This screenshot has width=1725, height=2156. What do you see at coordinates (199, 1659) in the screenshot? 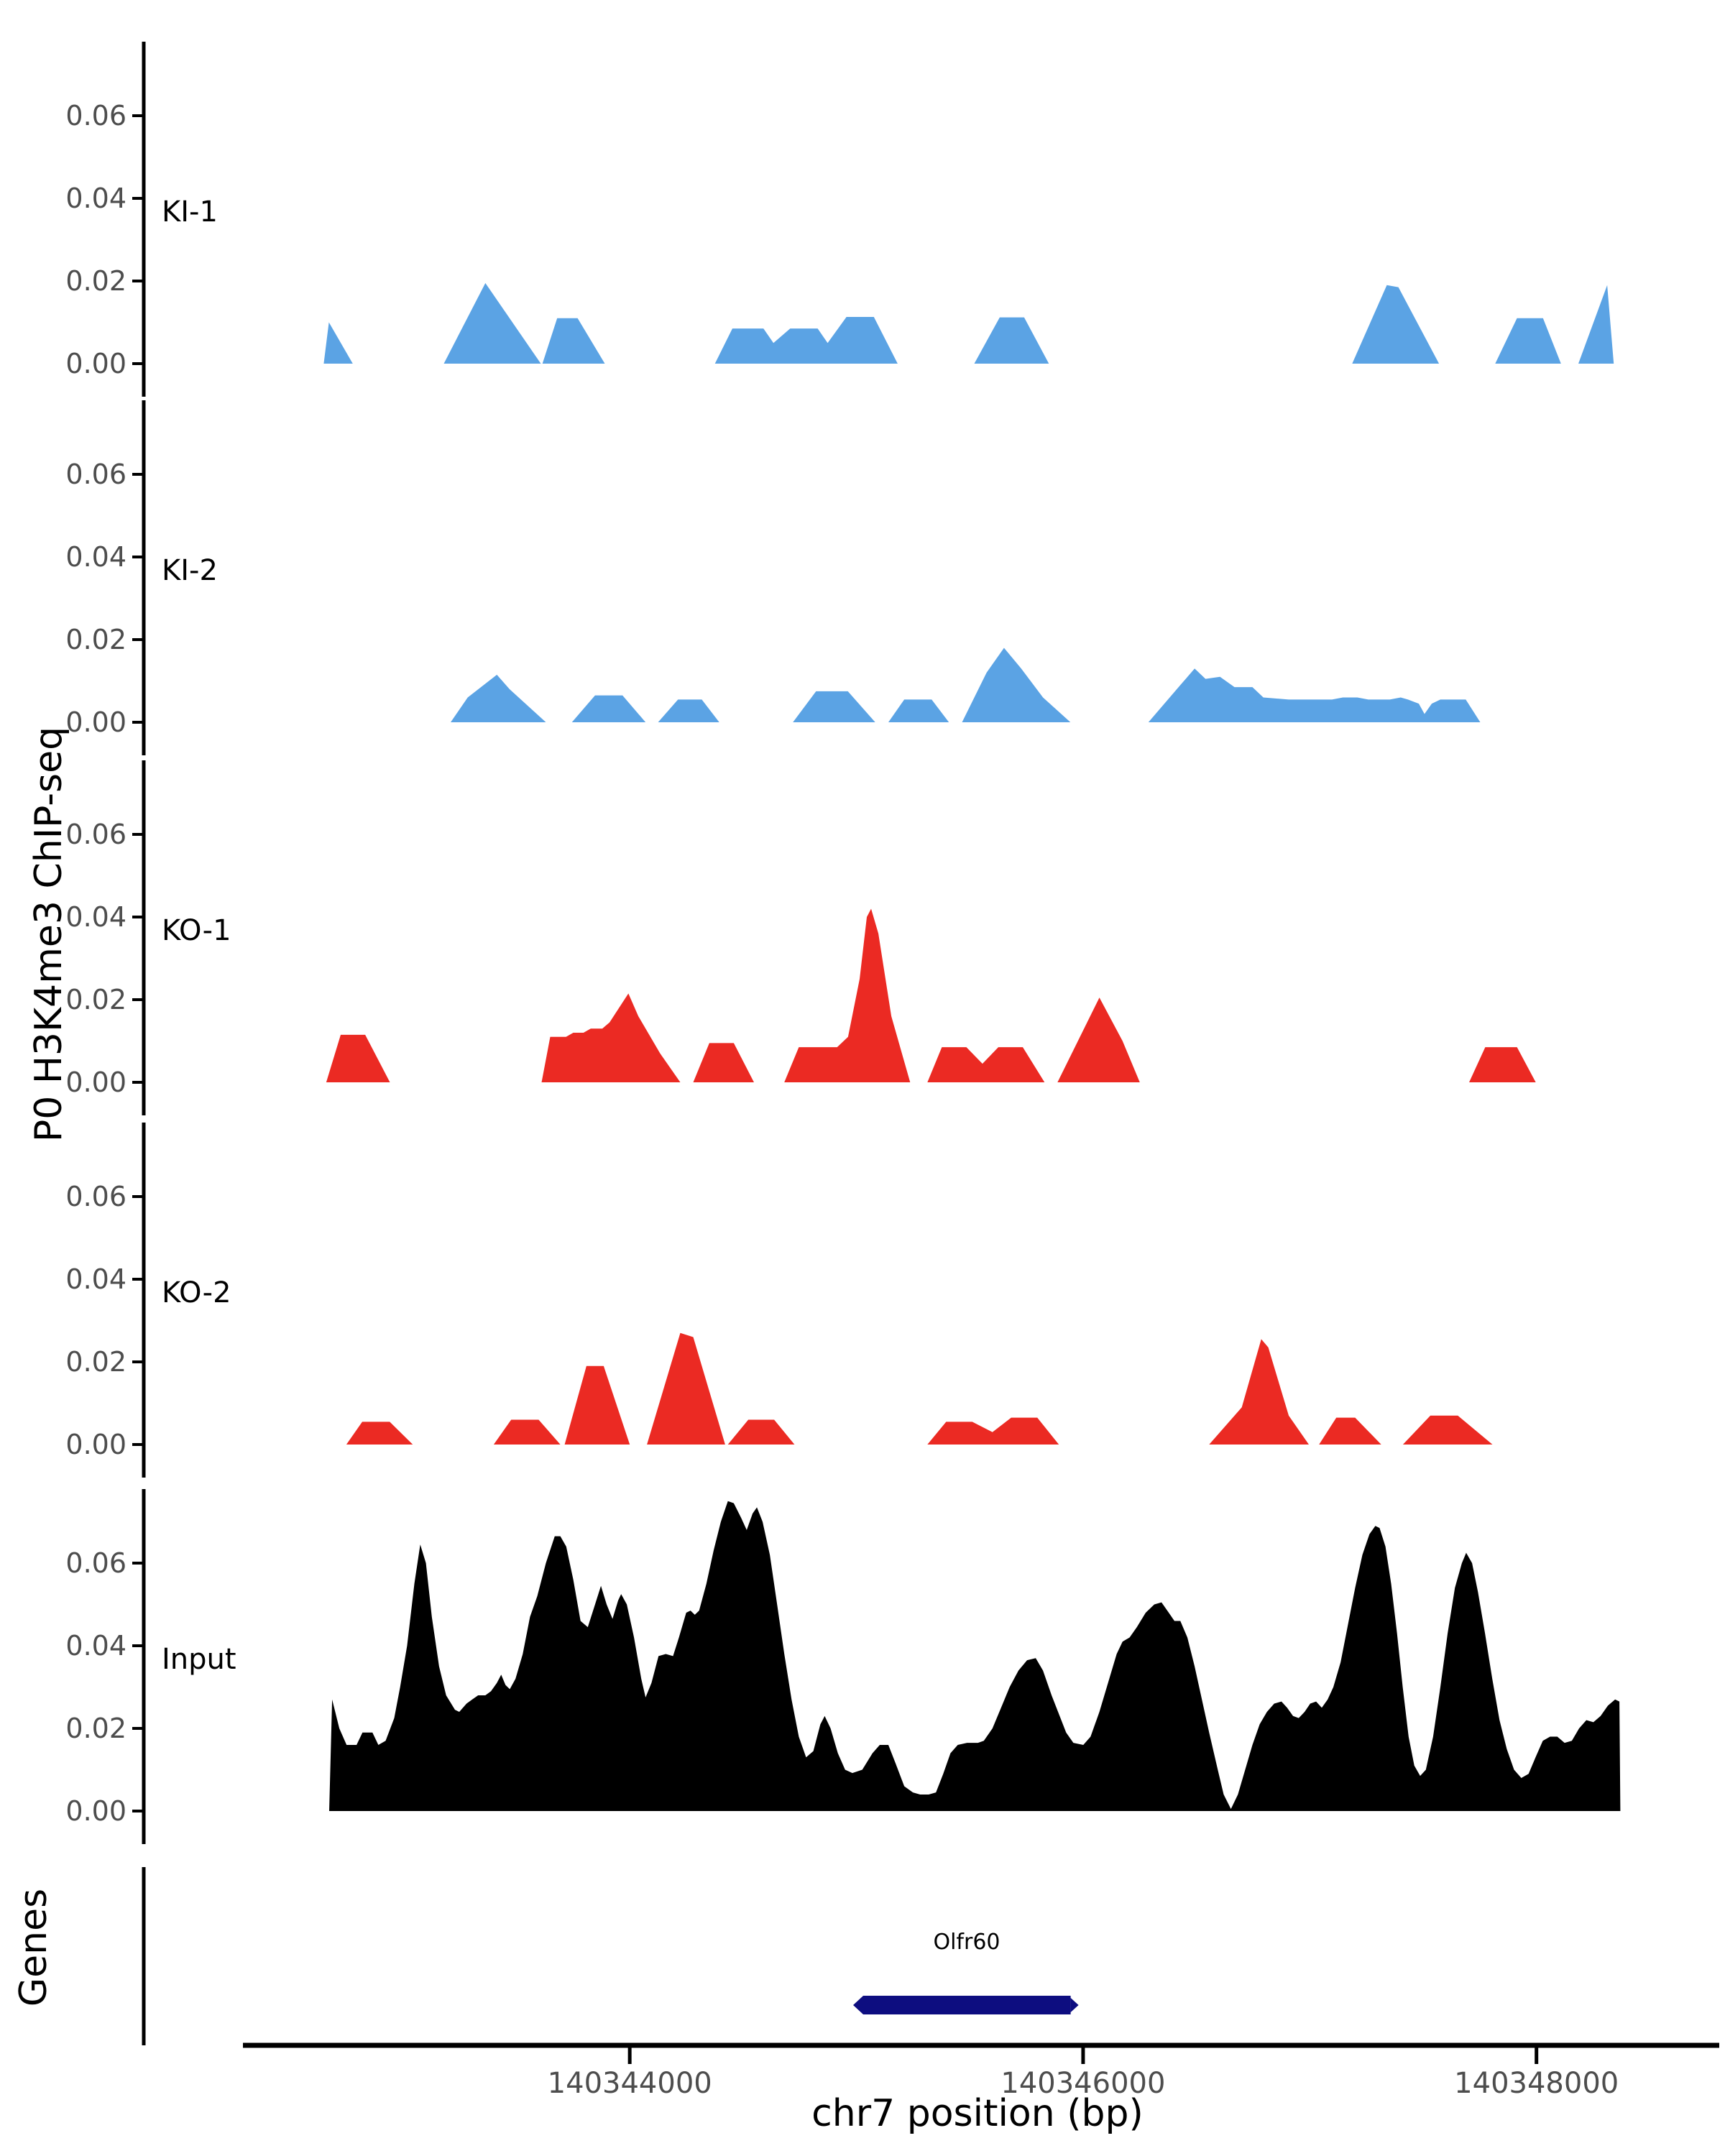
I see `track-label: Input` at bounding box center [199, 1659].